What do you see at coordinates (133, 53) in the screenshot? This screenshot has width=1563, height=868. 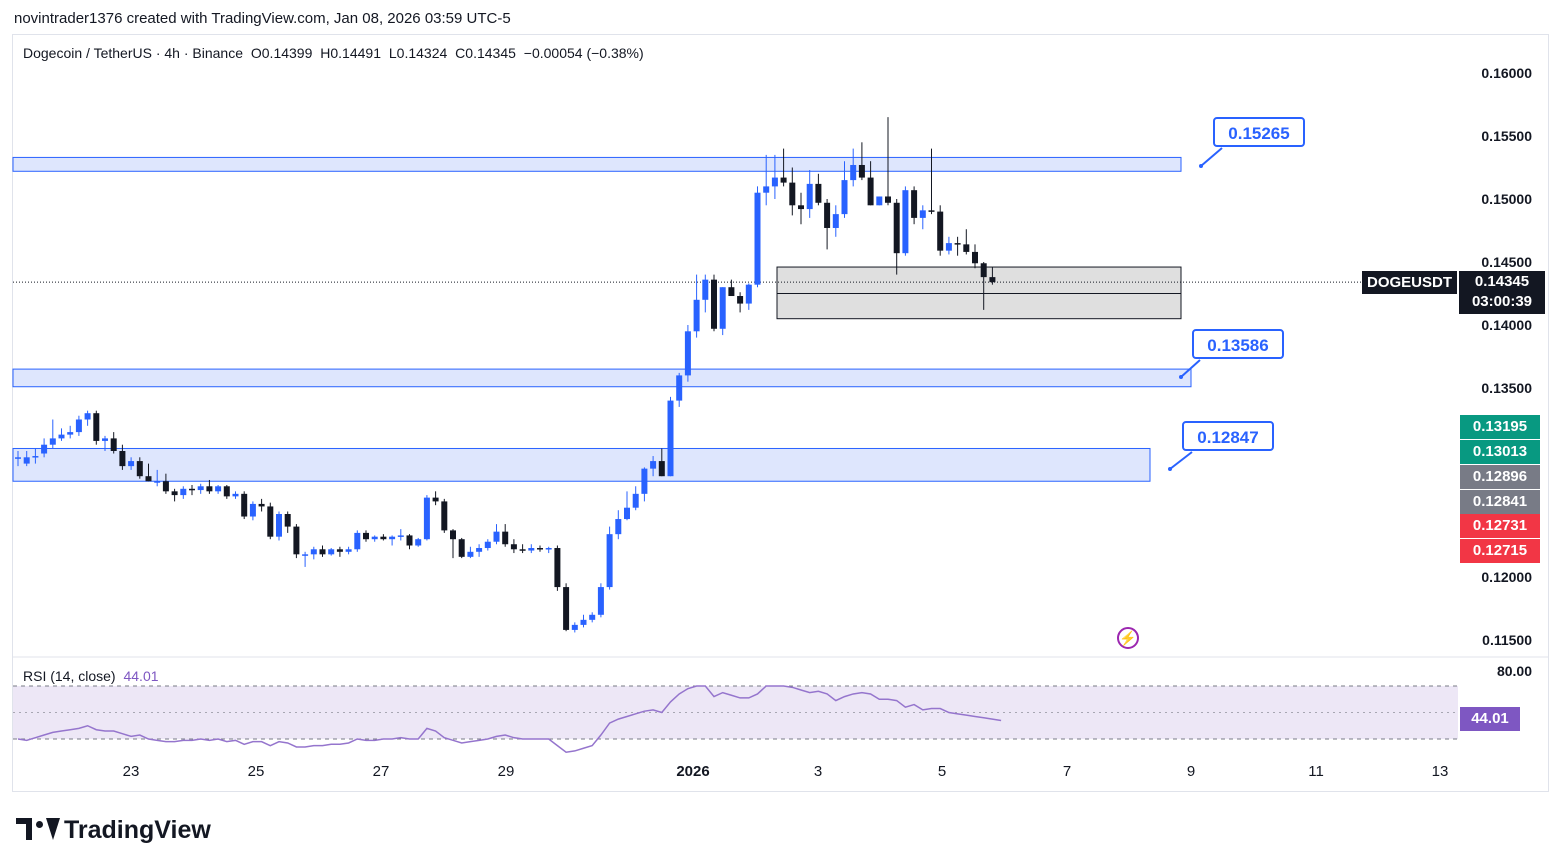 I see `symbol-label: Dogecoin / TetherUS · 4h · Binance` at bounding box center [133, 53].